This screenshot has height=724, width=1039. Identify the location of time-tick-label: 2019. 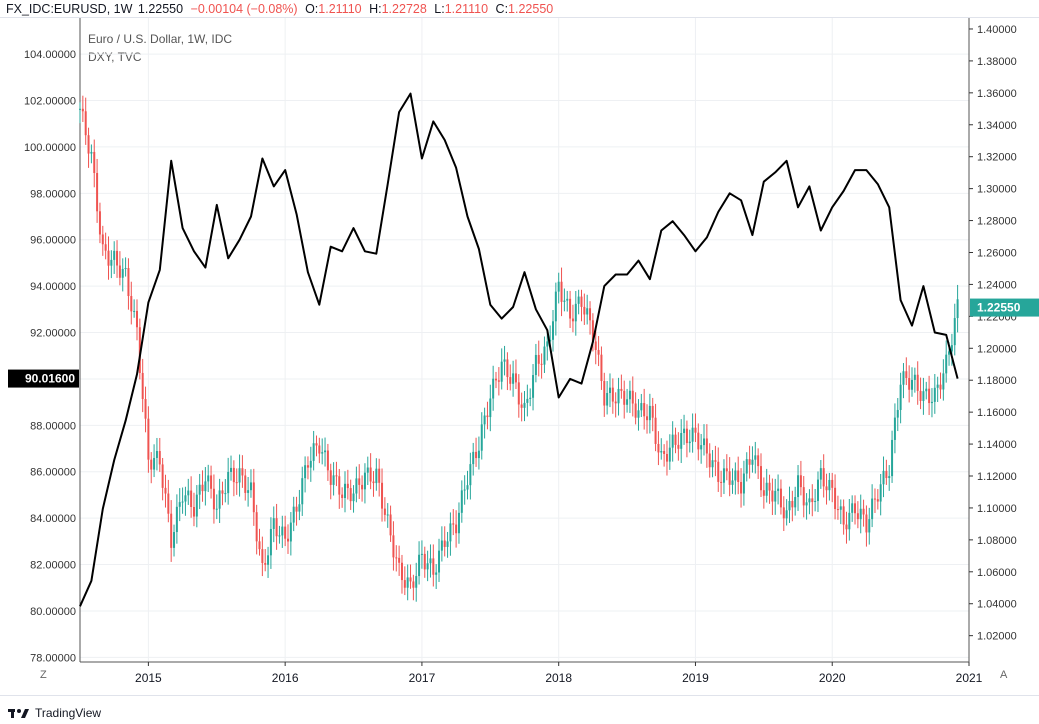
(695, 678).